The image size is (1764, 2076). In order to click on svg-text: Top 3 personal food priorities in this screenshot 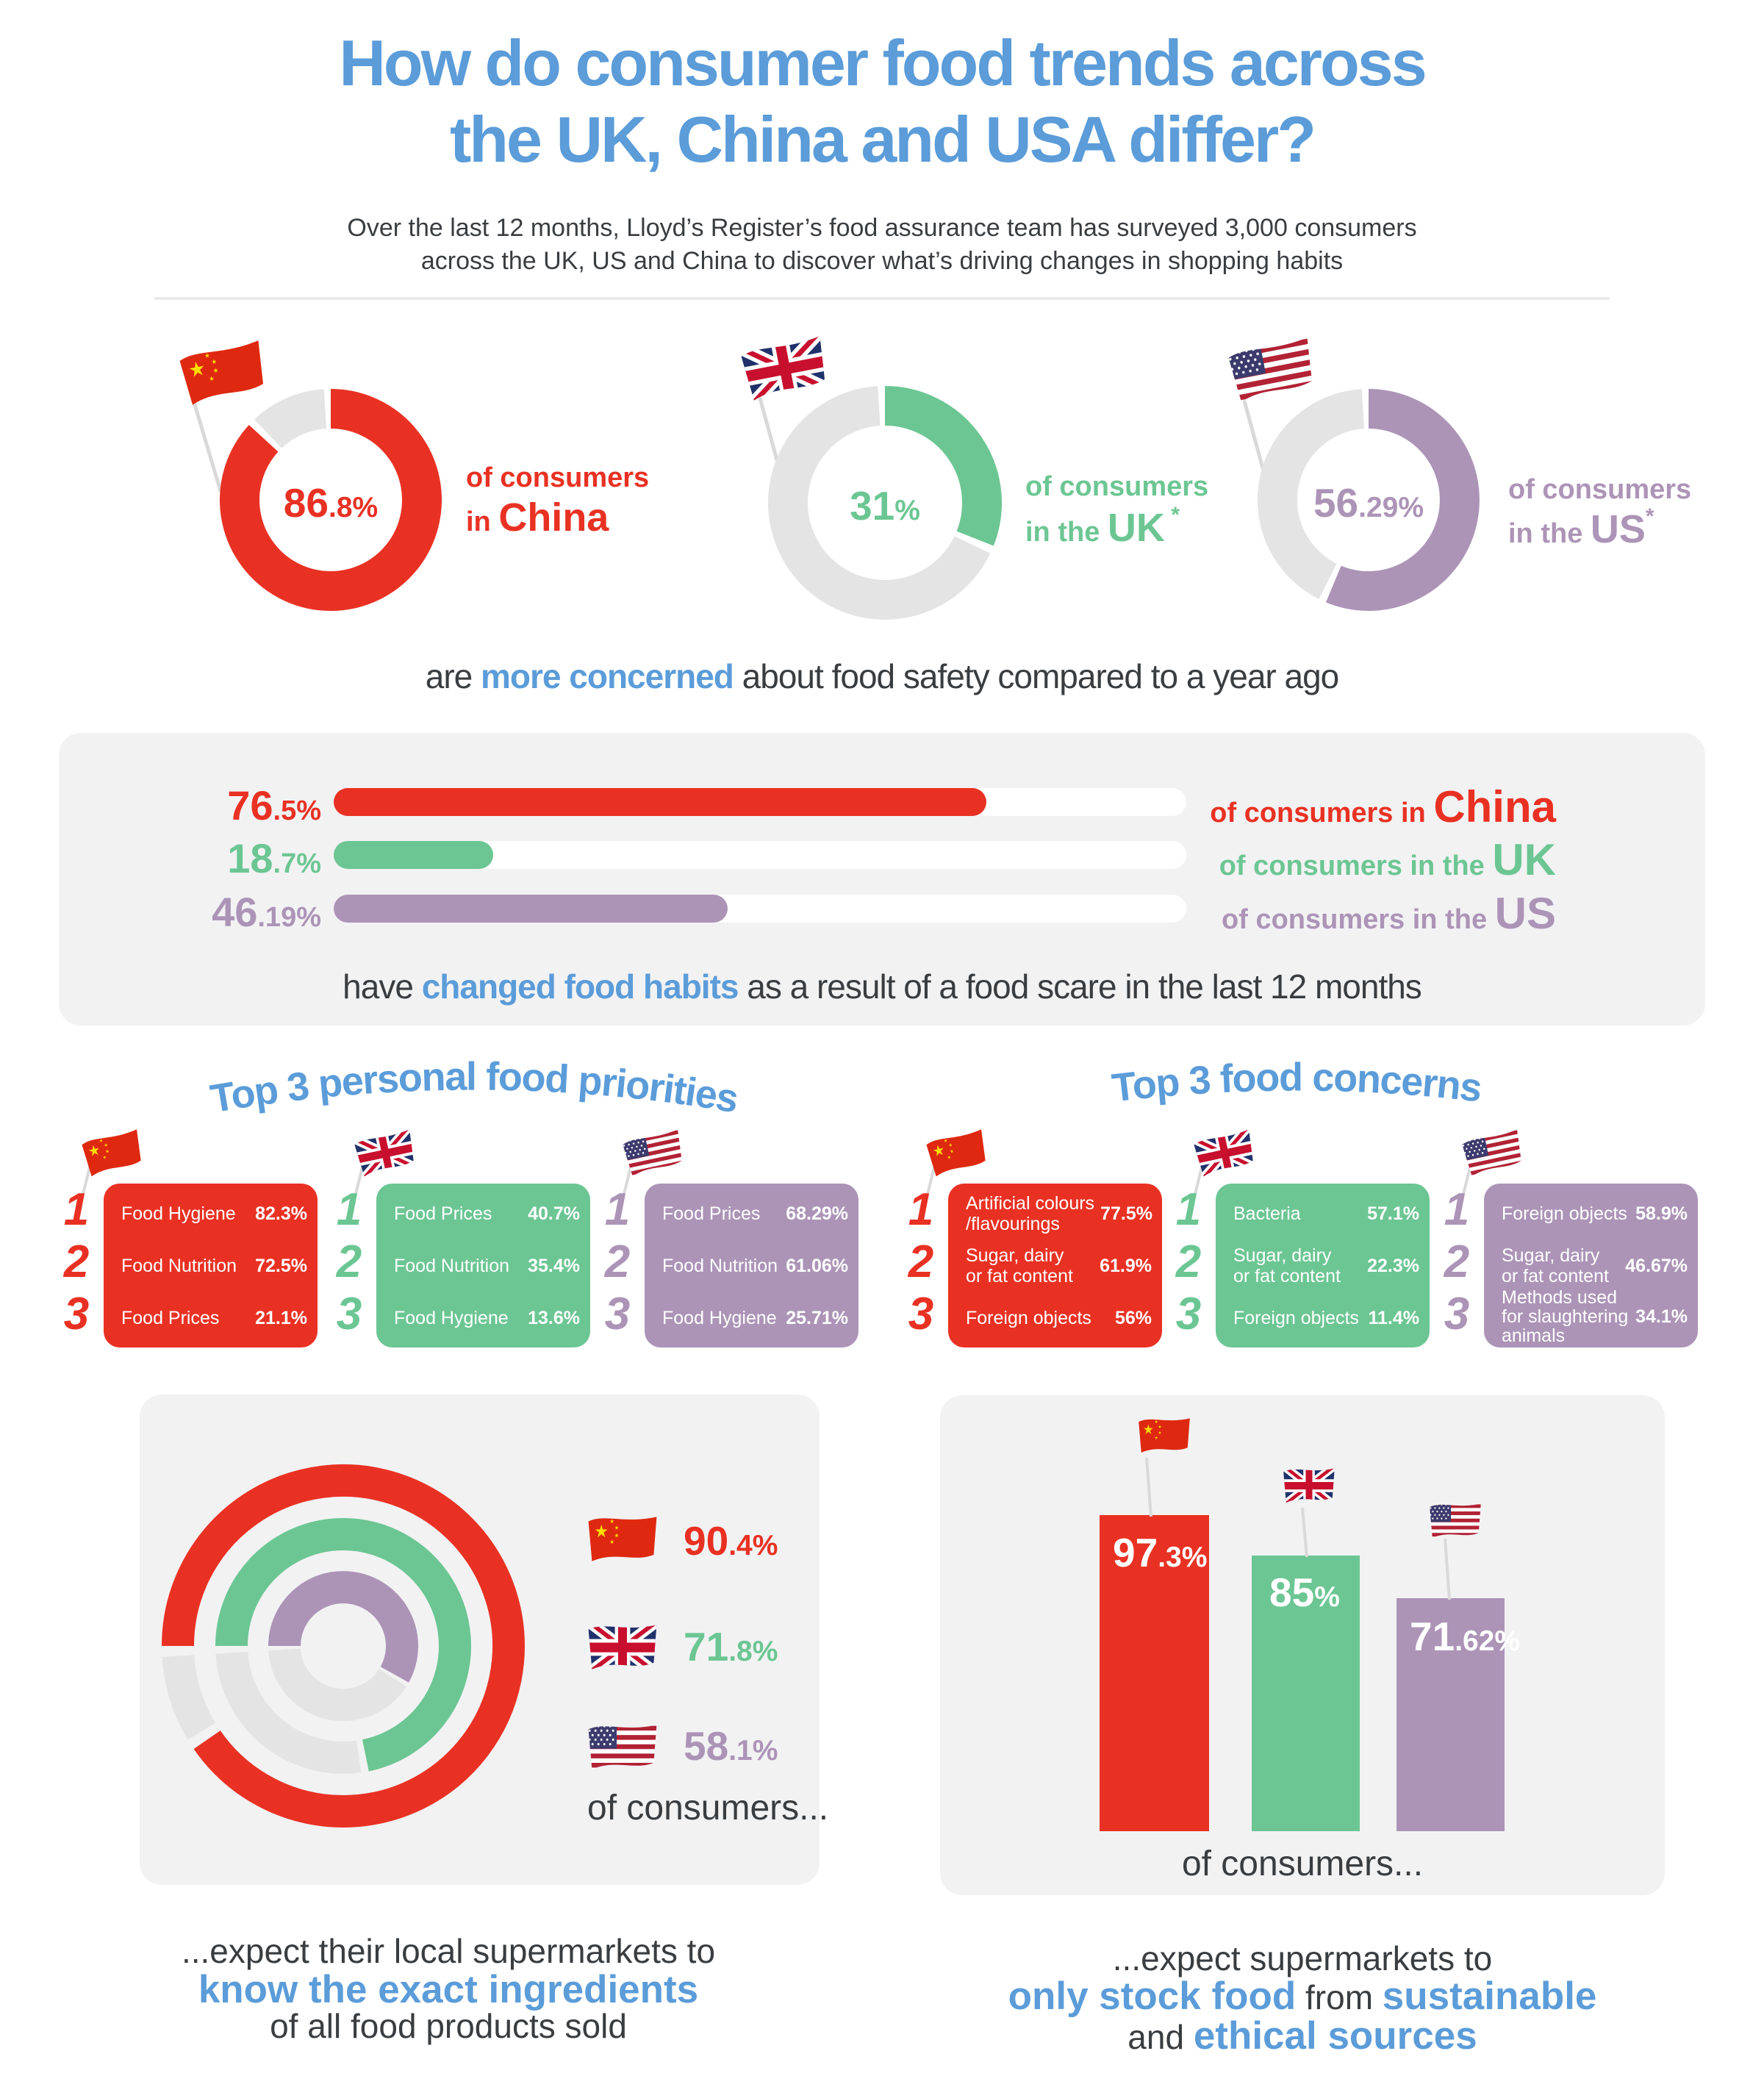, I will do `click(474, 1088)`.